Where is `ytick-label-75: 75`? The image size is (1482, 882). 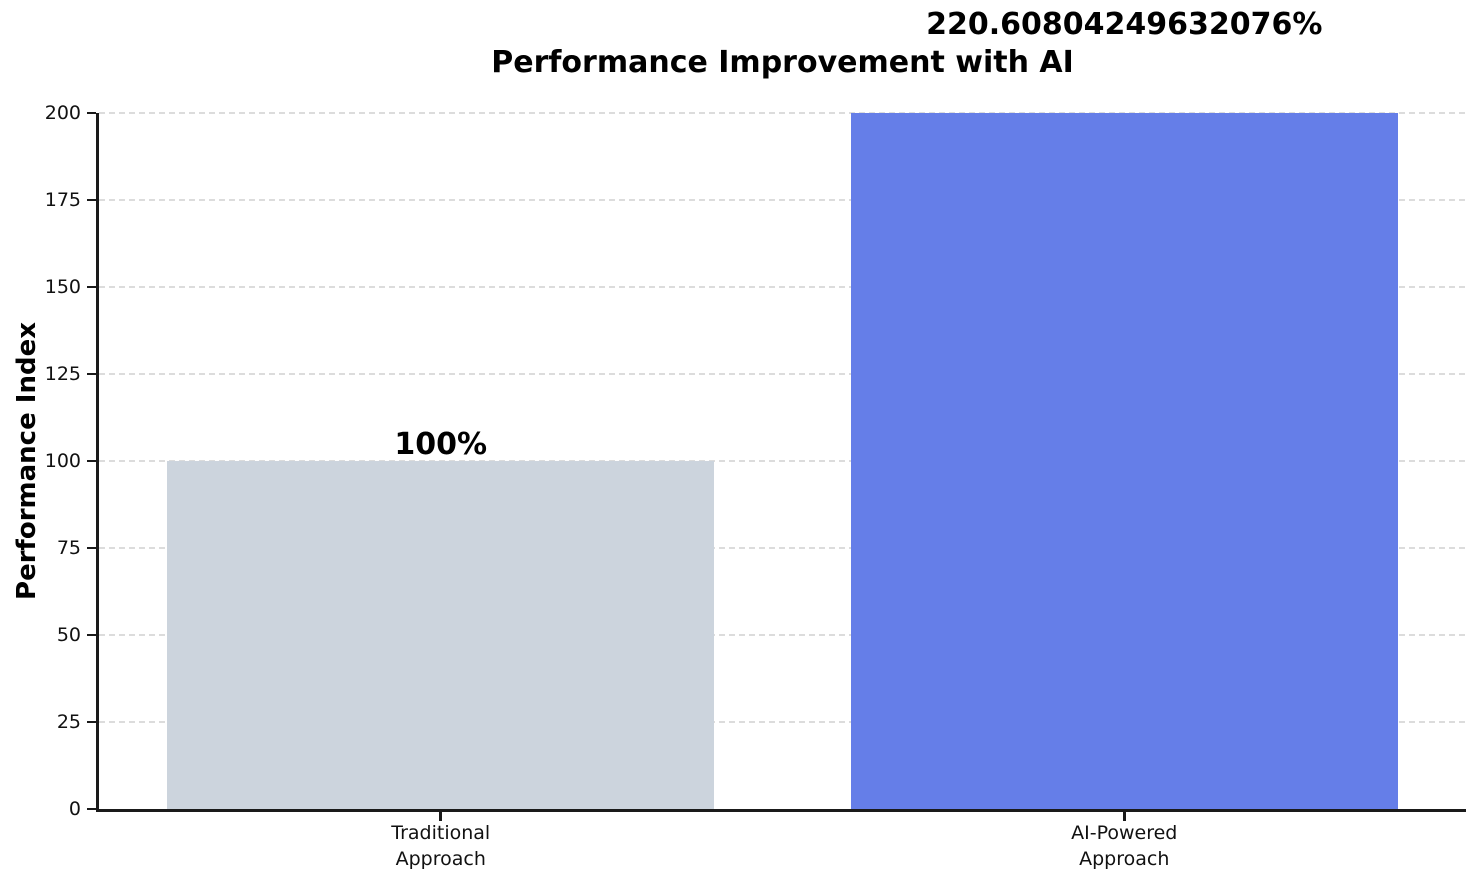
ytick-label-75: 75 is located at coordinates (68, 548).